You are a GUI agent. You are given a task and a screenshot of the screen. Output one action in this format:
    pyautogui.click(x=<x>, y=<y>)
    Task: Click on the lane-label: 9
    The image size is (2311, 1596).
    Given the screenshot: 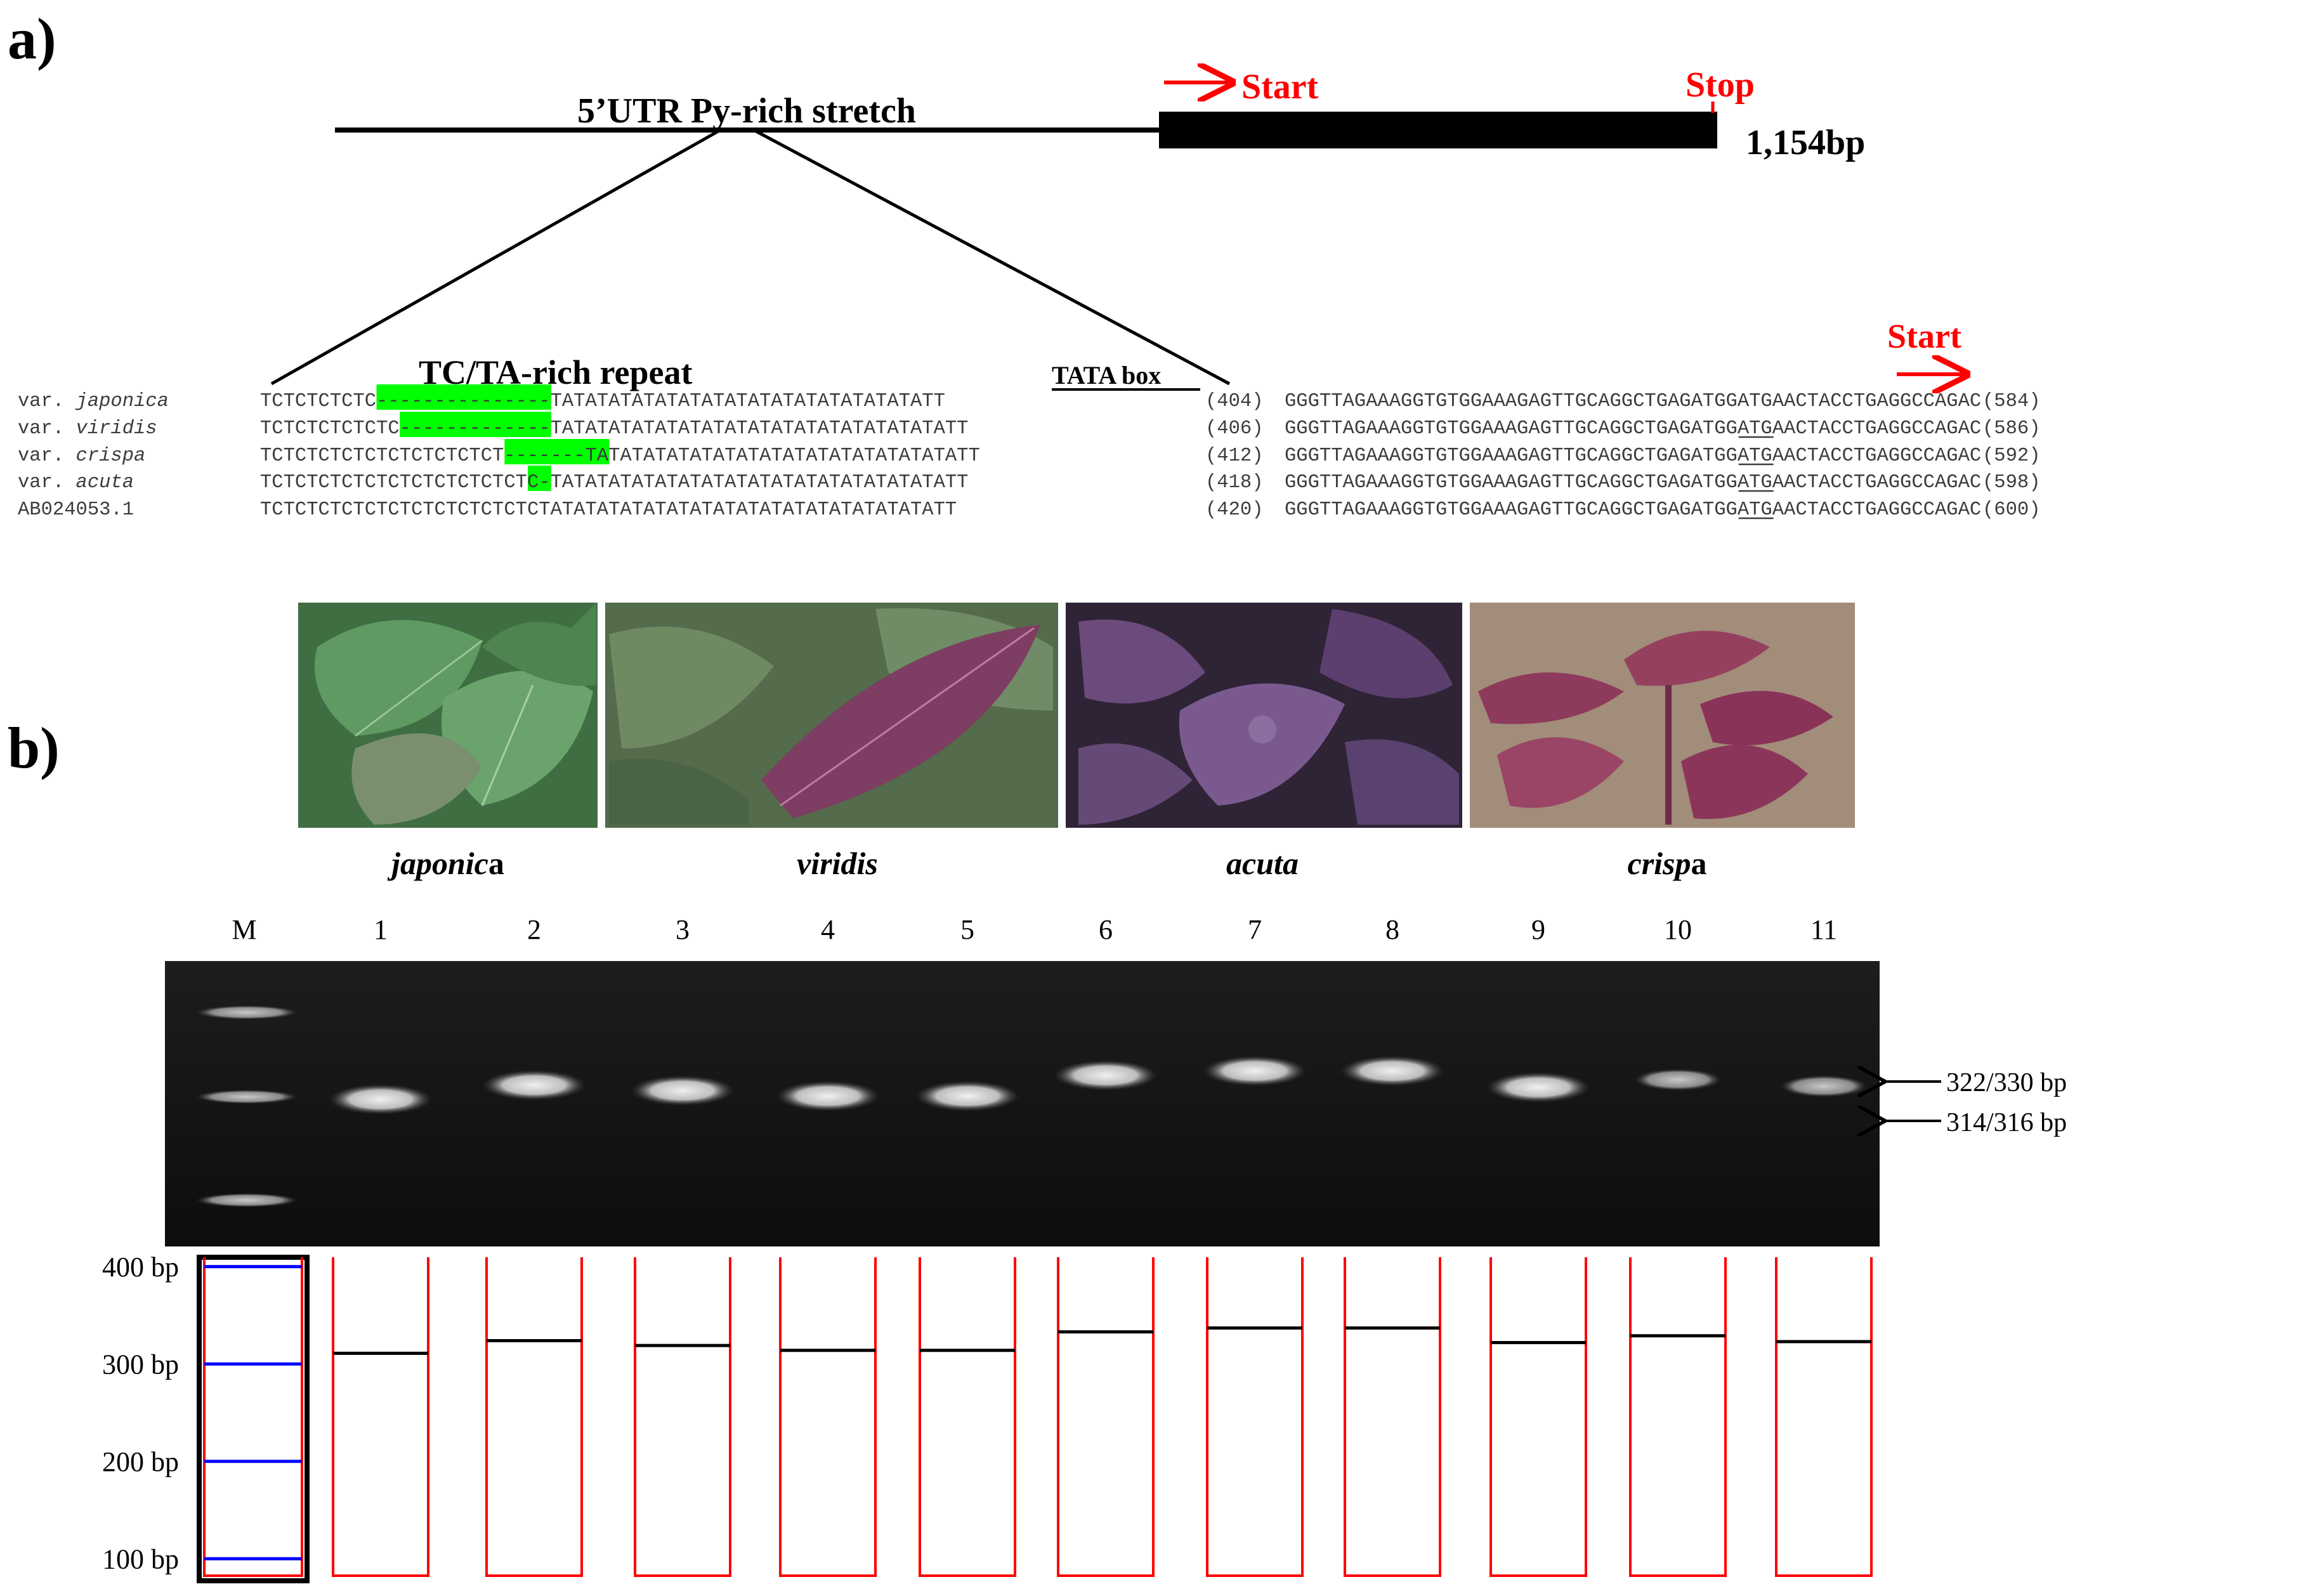 What is the action you would take?
    pyautogui.click(x=1538, y=930)
    